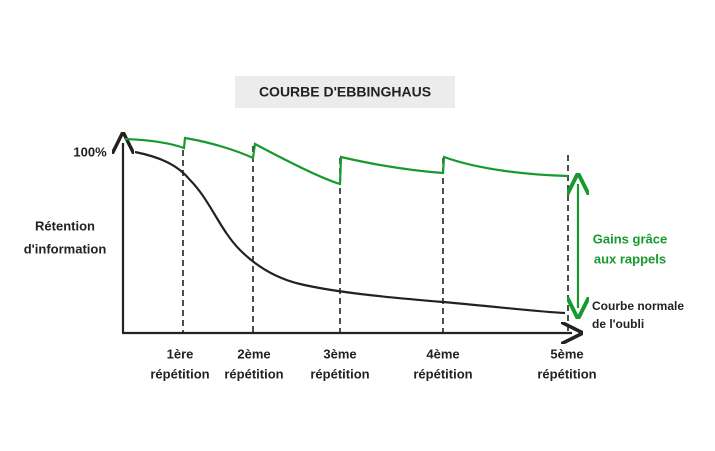  What do you see at coordinates (442, 353) in the screenshot?
I see `repetition-label: 4ème` at bounding box center [442, 353].